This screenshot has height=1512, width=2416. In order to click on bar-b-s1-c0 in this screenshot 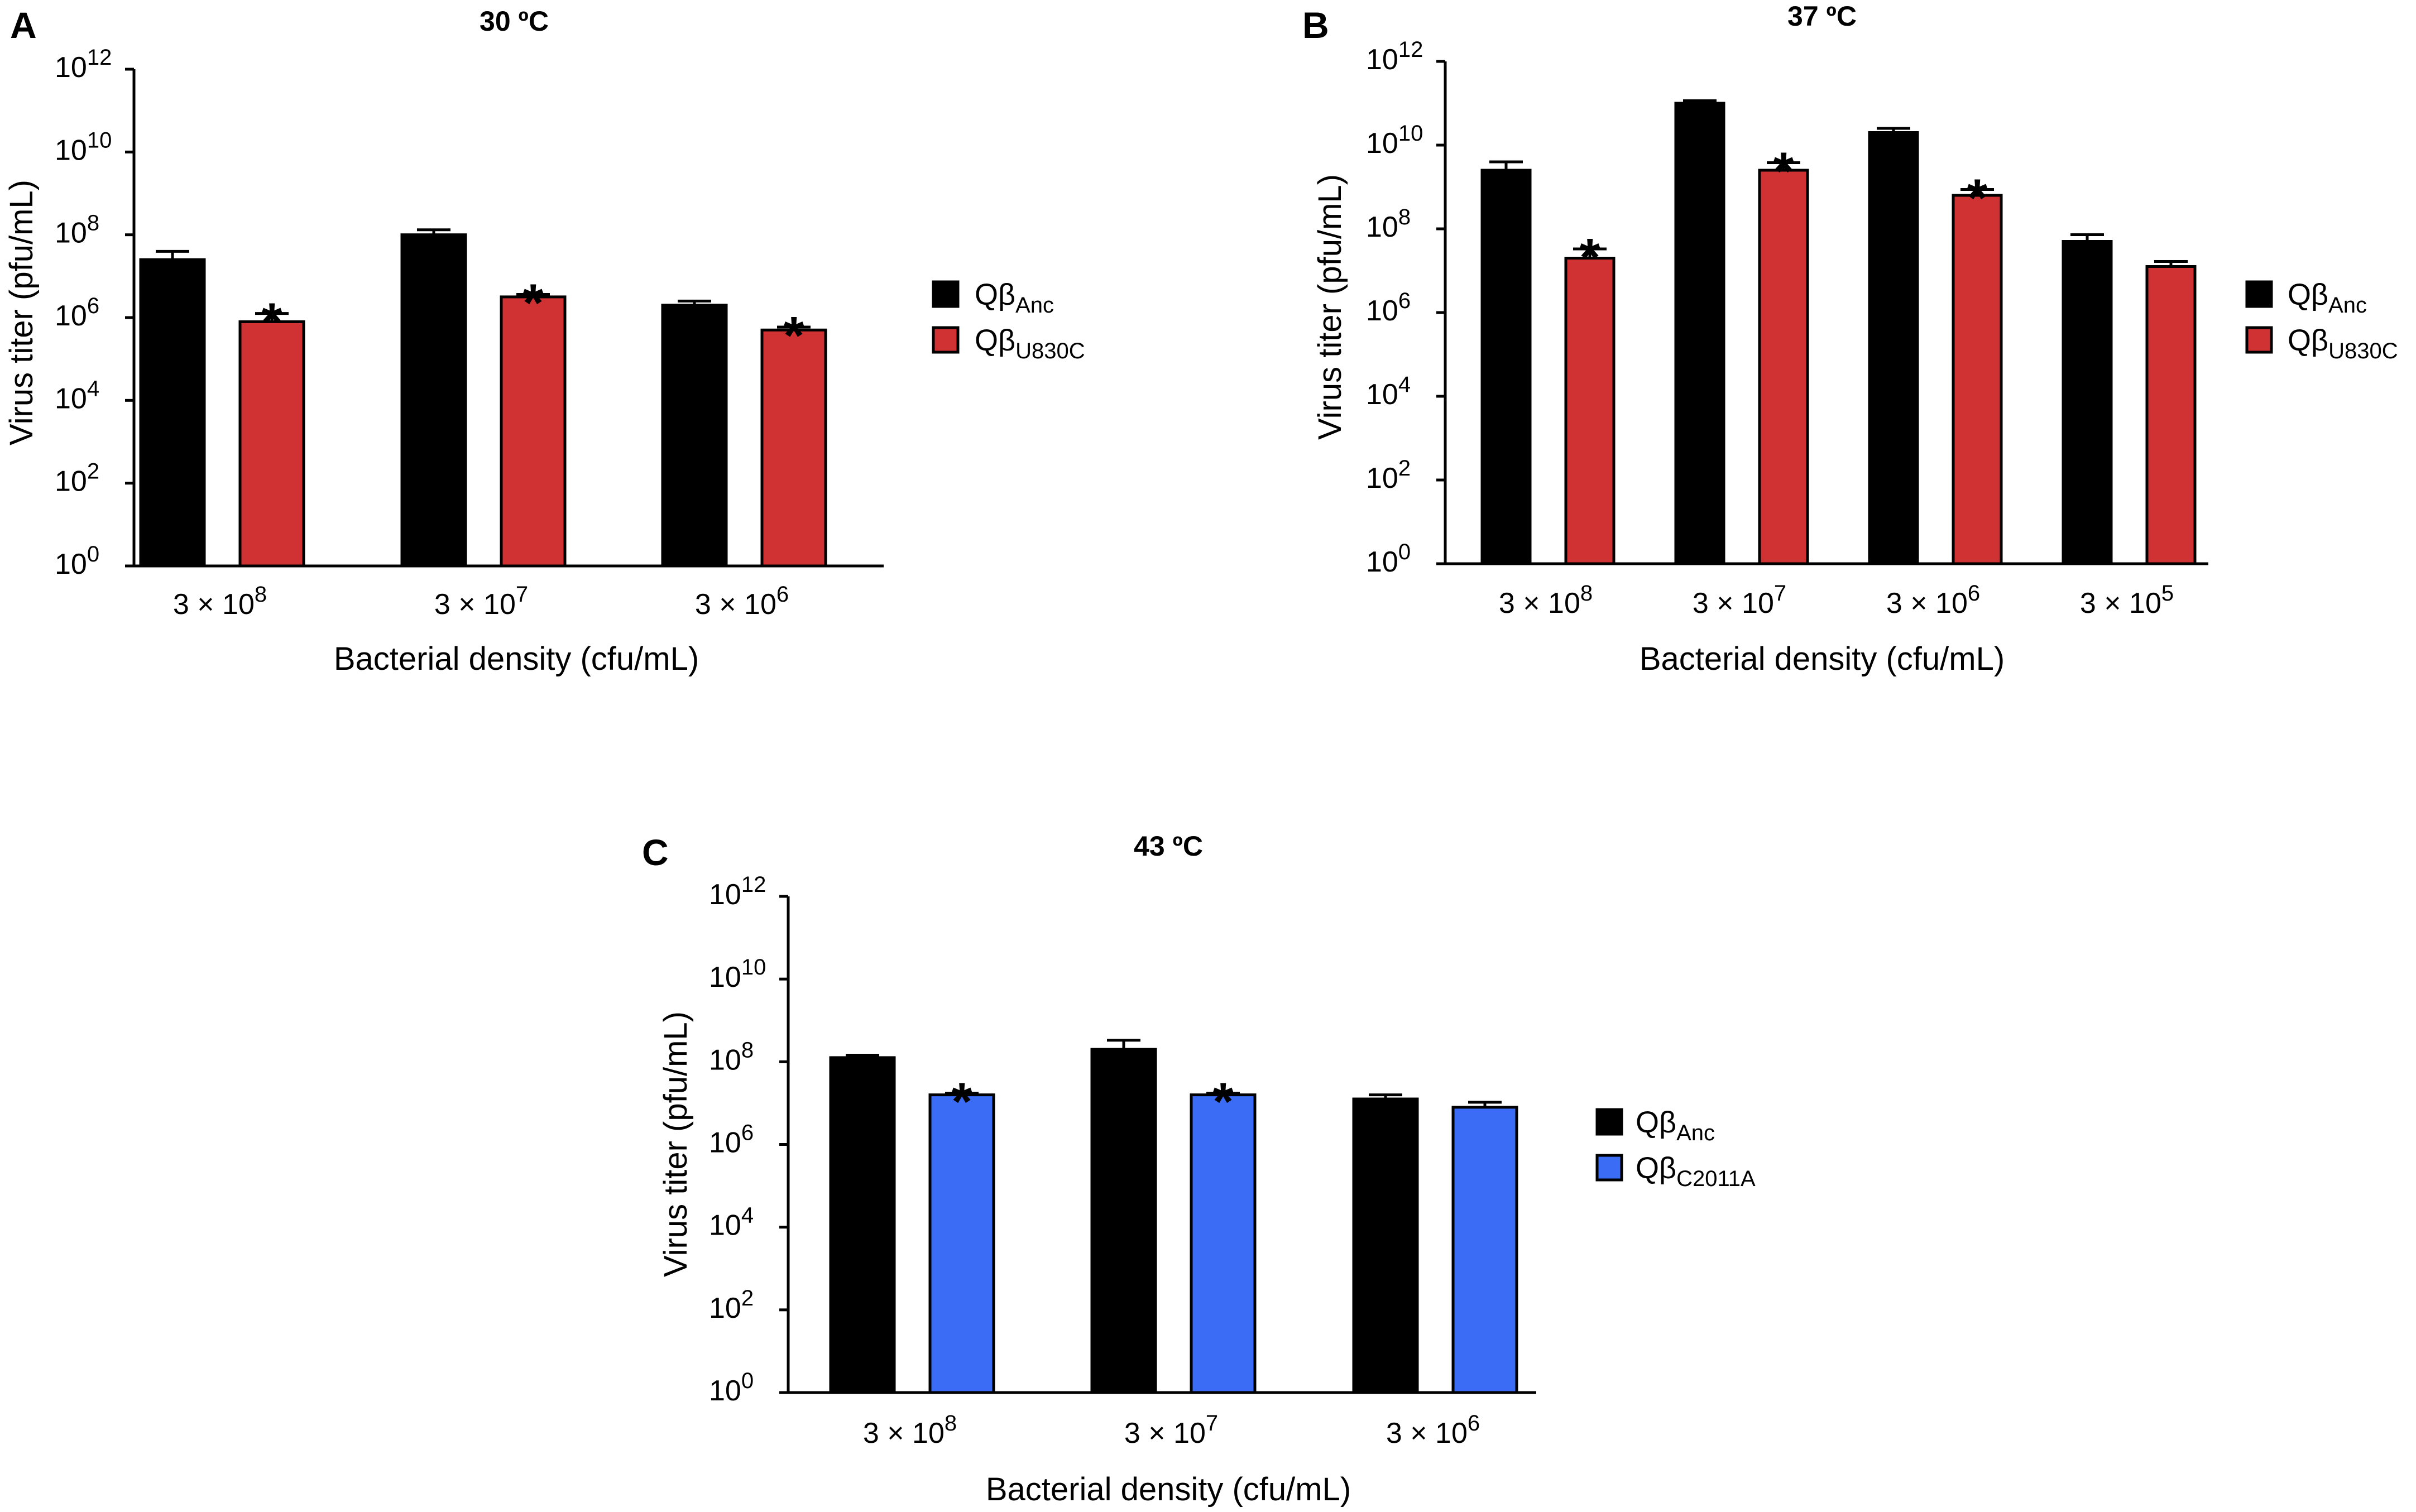, I will do `click(1590, 411)`.